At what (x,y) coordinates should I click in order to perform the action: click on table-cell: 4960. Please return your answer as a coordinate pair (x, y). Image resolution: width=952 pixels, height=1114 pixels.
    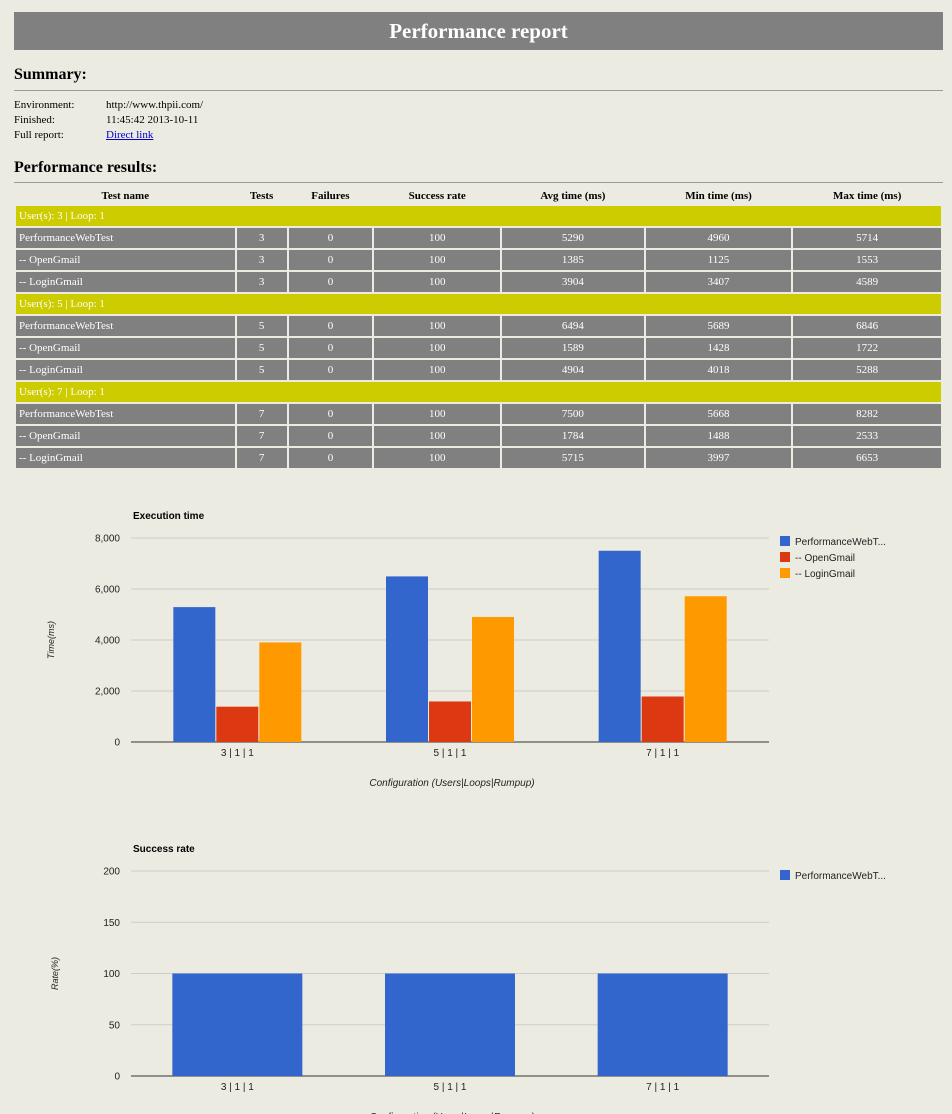
    Looking at the image, I should click on (718, 238).